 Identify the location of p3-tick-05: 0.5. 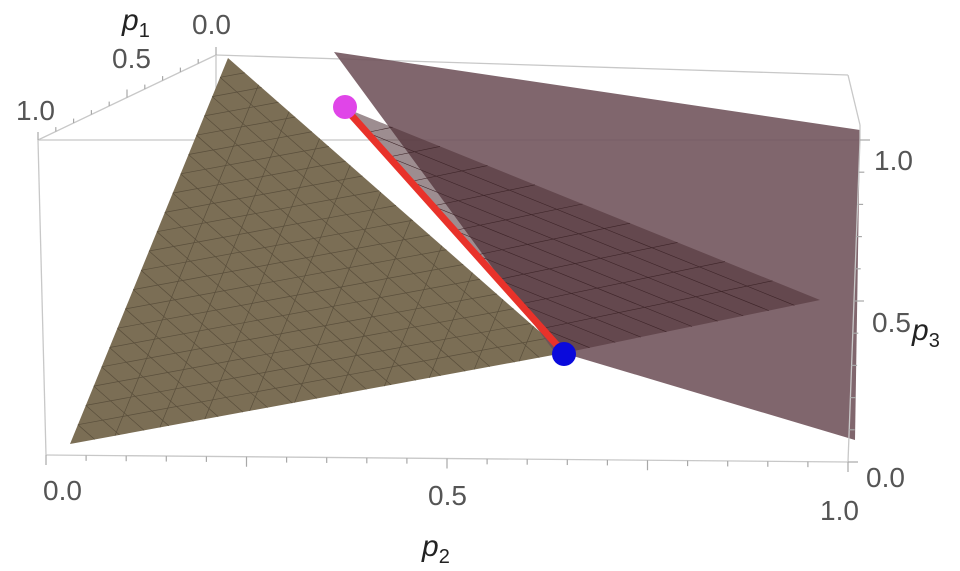
(891, 322).